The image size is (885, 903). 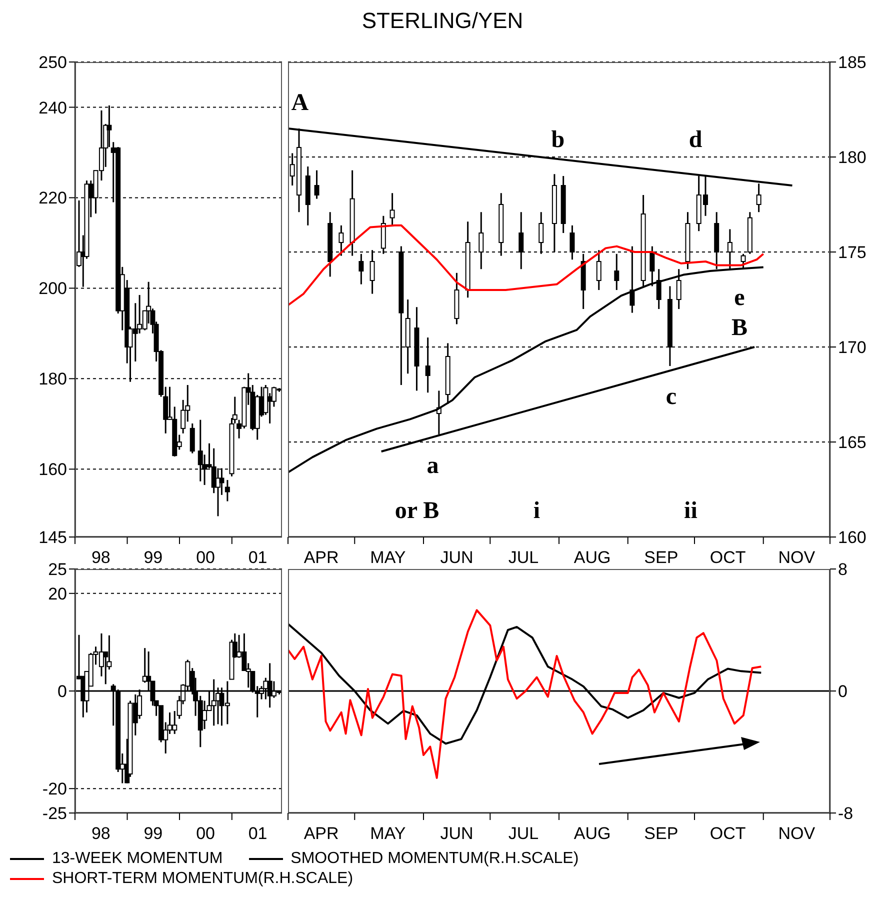 What do you see at coordinates (843, 570) in the screenshot?
I see `y-tick-label: 8` at bounding box center [843, 570].